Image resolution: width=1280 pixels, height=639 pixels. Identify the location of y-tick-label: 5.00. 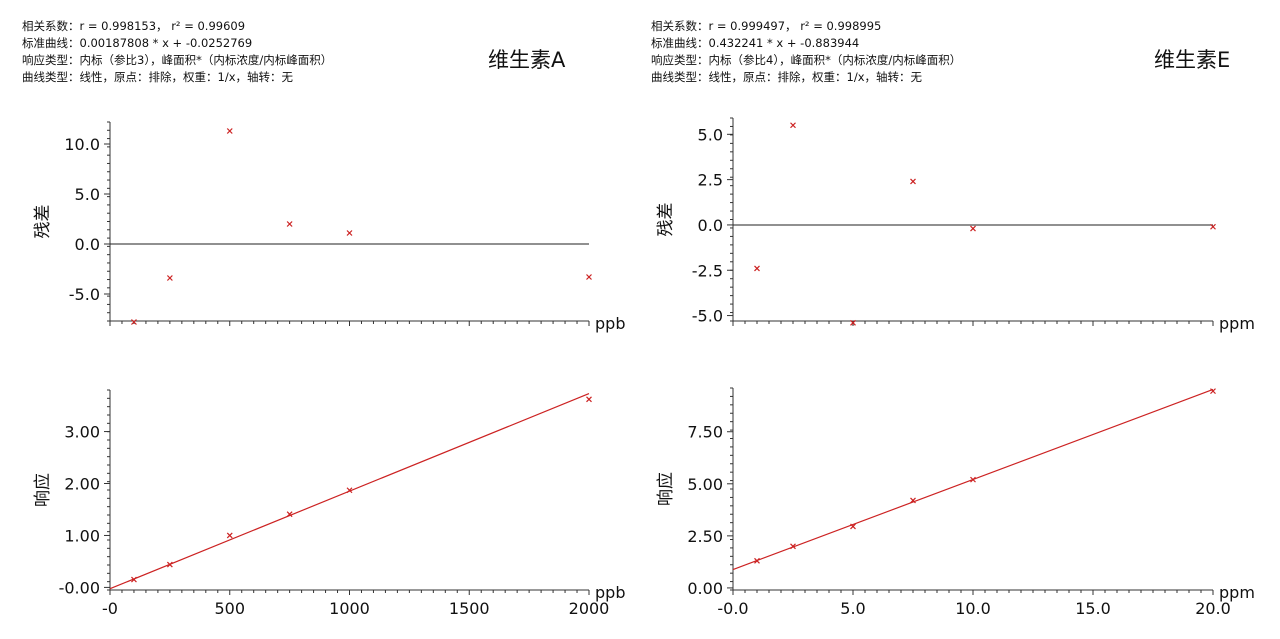
(705, 484).